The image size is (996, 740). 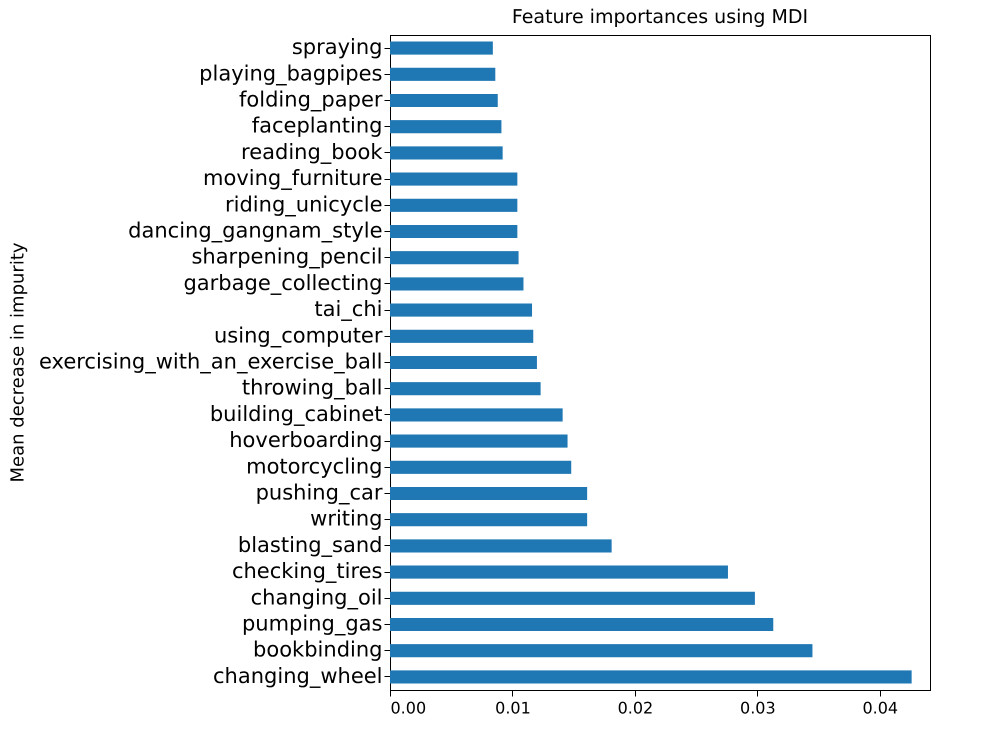 What do you see at coordinates (636, 708) in the screenshot?
I see `x-tick-label: 0.02` at bounding box center [636, 708].